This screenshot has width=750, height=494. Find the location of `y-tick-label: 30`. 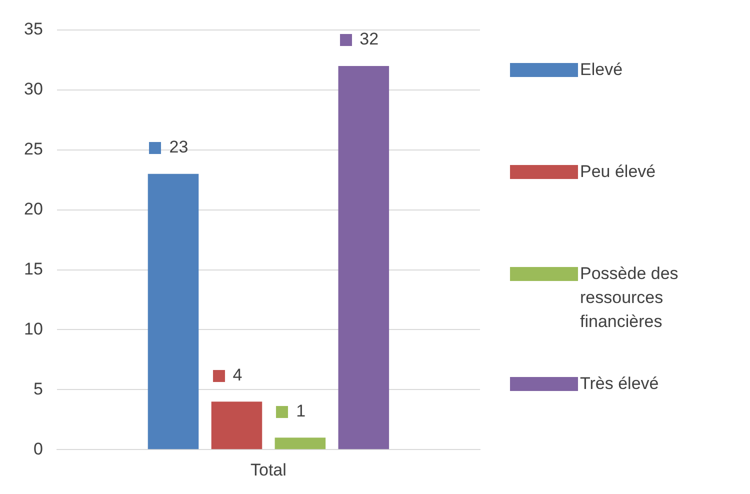

y-tick-label: 30 is located at coordinates (33, 89).